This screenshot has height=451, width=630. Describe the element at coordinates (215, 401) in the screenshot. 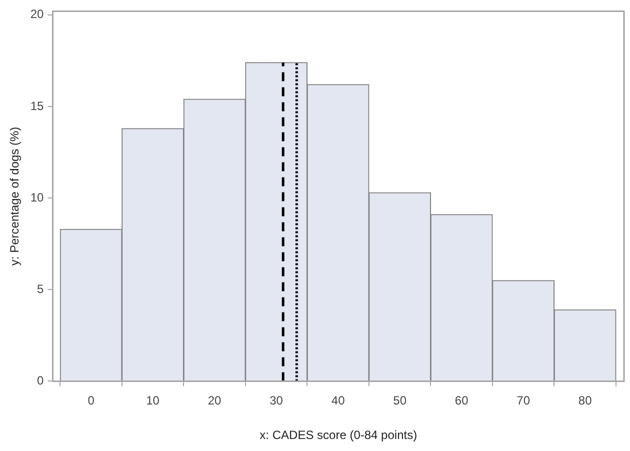

I see `x-tick-label: 20` at that location.